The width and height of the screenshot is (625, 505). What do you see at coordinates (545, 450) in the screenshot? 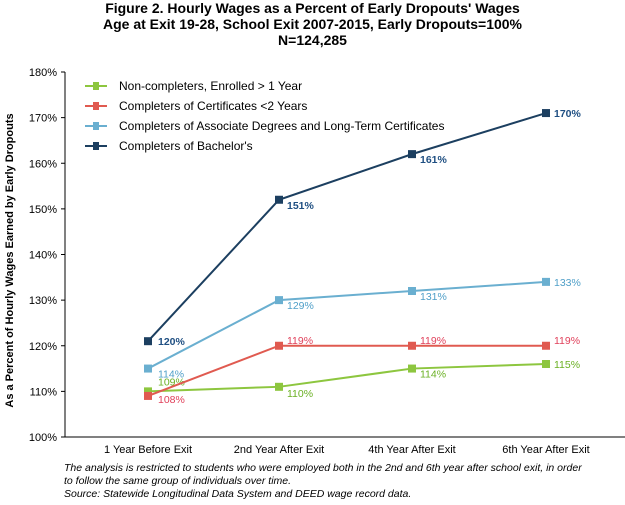
I see `x-tick-label: 6th Year After Exit` at bounding box center [545, 450].